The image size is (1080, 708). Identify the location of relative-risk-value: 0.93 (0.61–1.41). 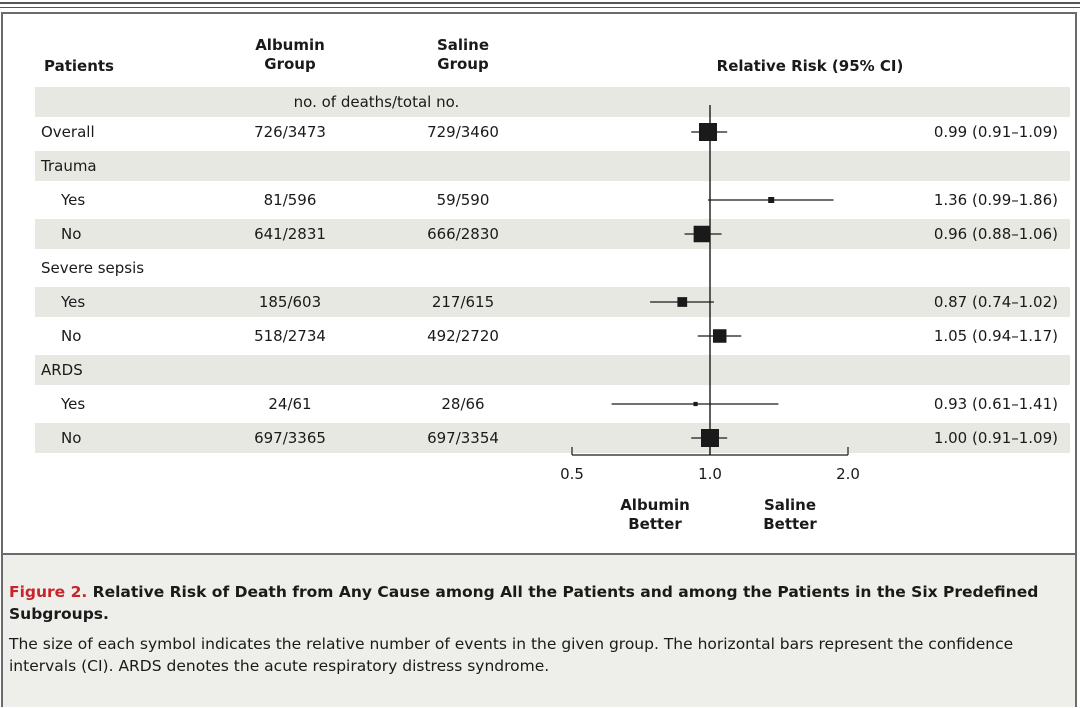
(995, 404).